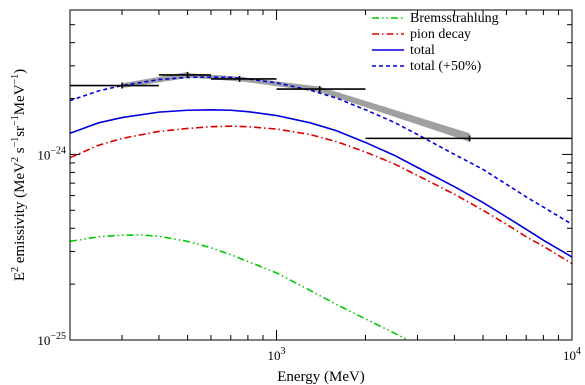 The image size is (585, 385). I want to click on x-tick-label: 10³, so click(277, 354).